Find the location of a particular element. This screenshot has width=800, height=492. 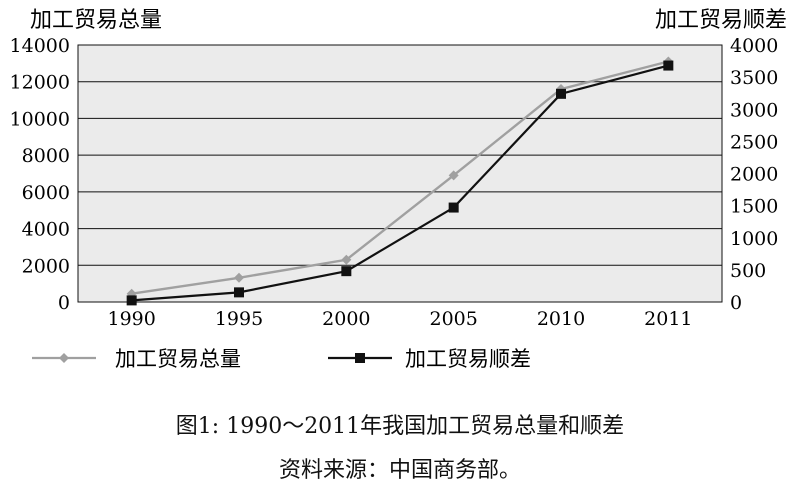

left-tick-label: 6000 is located at coordinates (46, 193).